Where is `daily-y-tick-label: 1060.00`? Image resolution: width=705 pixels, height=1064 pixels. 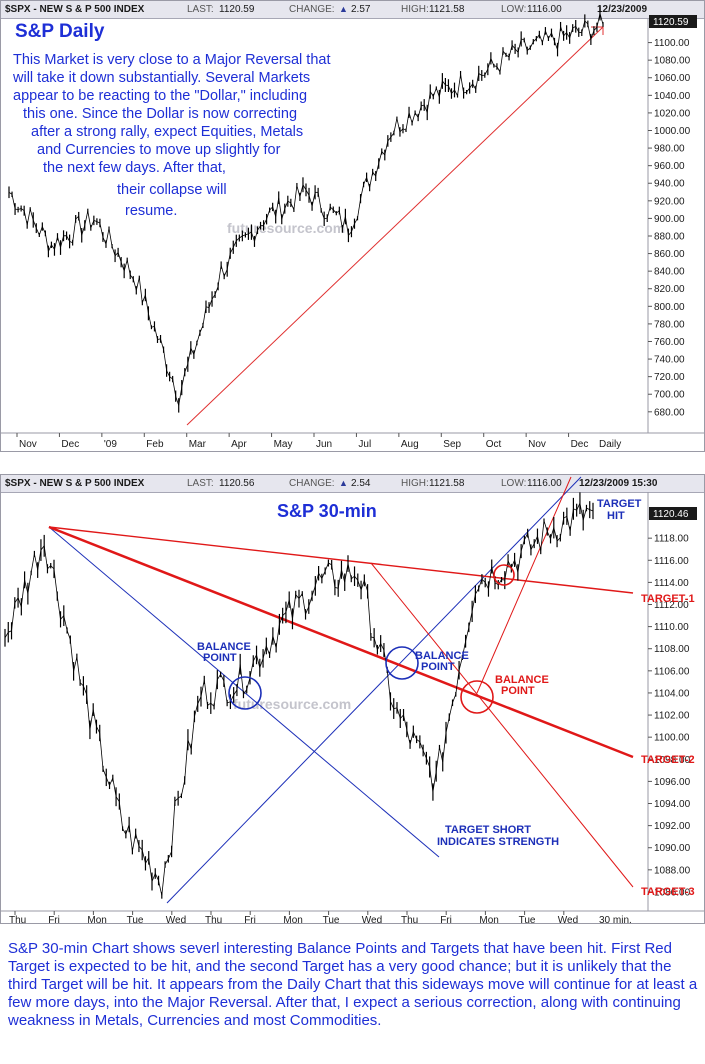 daily-y-tick-label: 1060.00 is located at coordinates (672, 78).